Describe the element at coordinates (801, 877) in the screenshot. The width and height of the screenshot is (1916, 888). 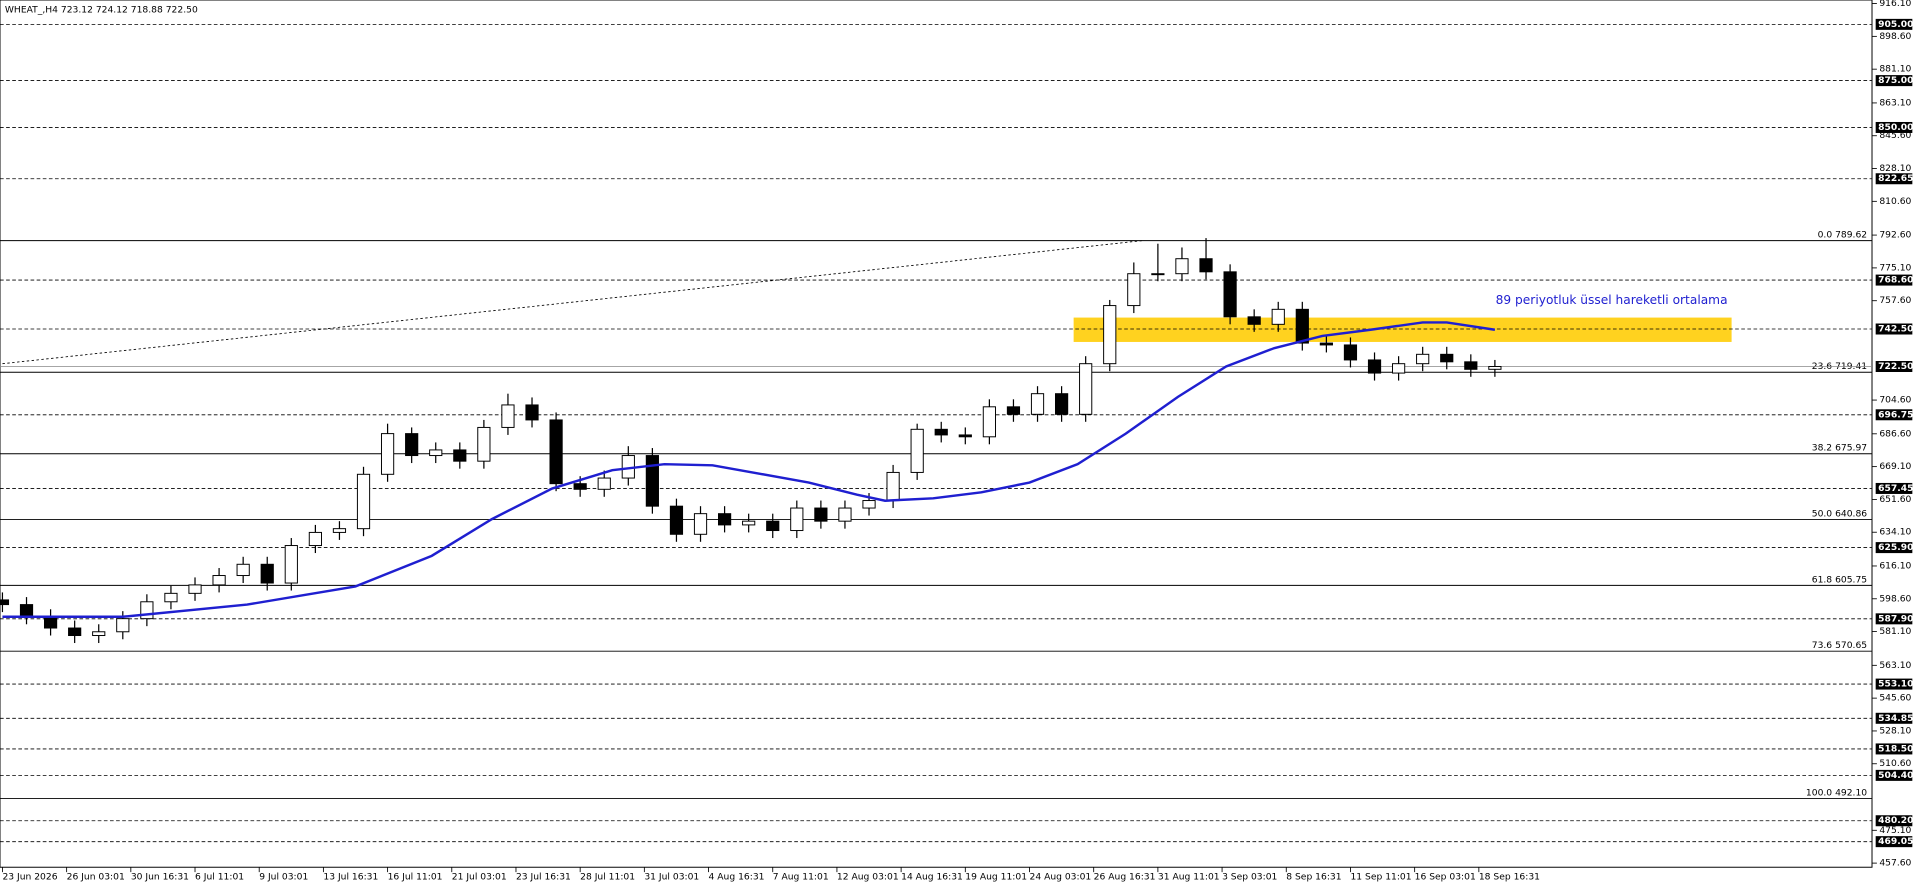
I see `x-tick-label: 7 Aug 11:01` at that location.